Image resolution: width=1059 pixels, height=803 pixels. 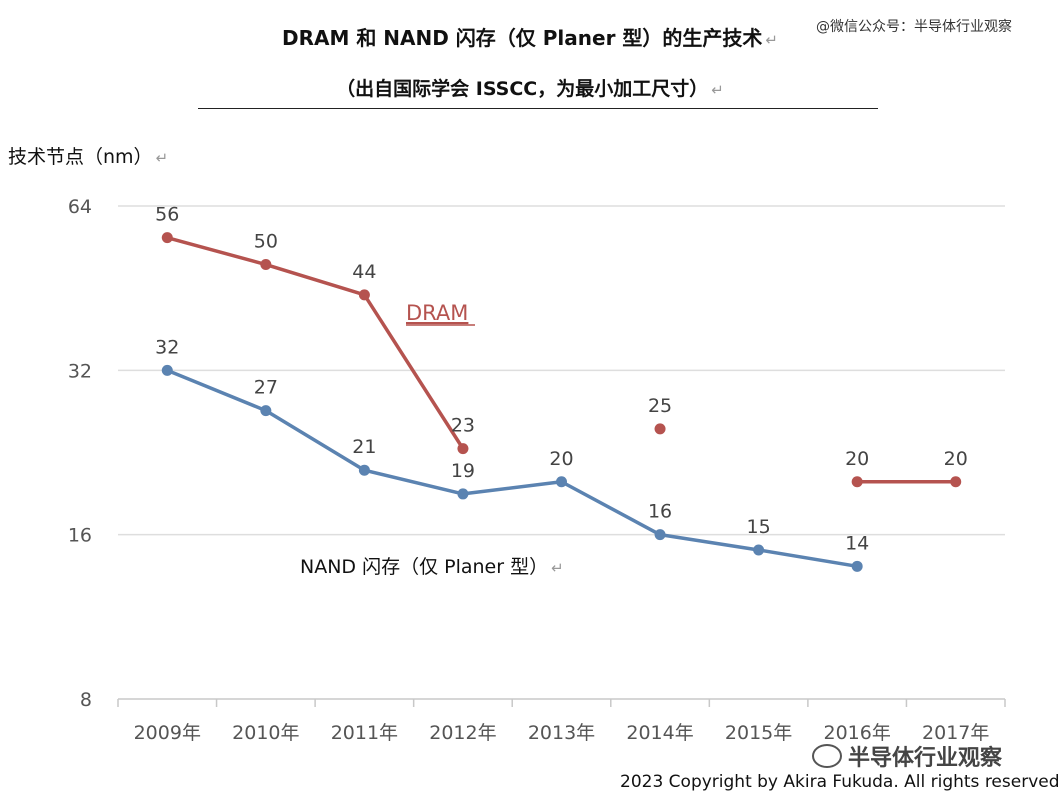 What do you see at coordinates (561, 459) in the screenshot?
I see `nand-data-label: 20` at bounding box center [561, 459].